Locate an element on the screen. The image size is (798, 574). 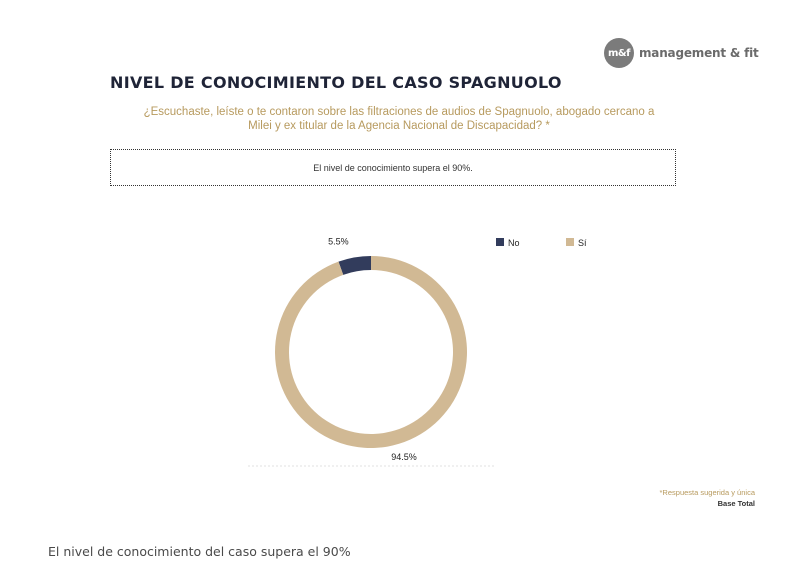
legend-swatch-no is located at coordinates (500, 242).